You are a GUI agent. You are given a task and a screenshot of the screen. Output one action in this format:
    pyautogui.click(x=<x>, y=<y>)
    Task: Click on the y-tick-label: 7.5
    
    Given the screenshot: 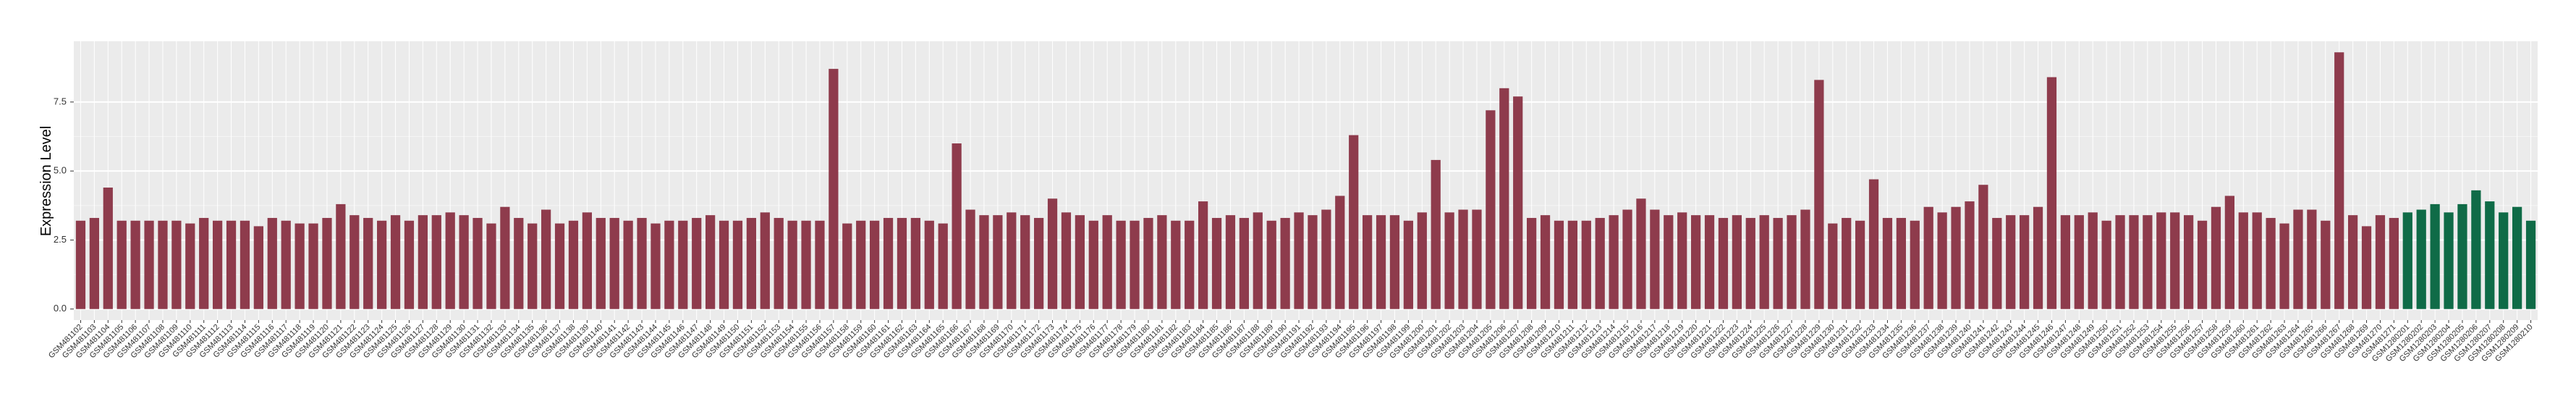 What is the action you would take?
    pyautogui.click(x=61, y=101)
    